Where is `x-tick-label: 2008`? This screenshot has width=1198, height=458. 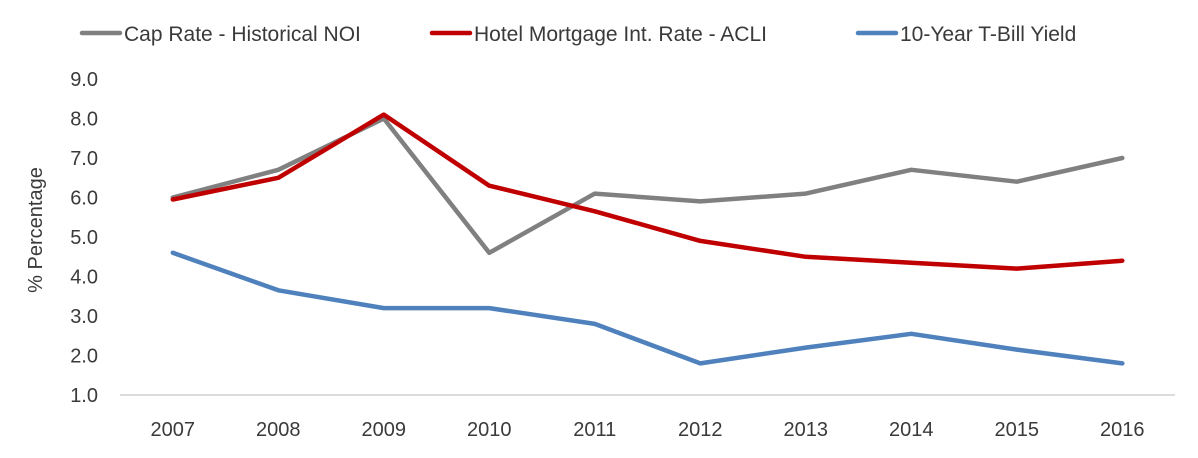
x-tick-label: 2008 is located at coordinates (278, 430).